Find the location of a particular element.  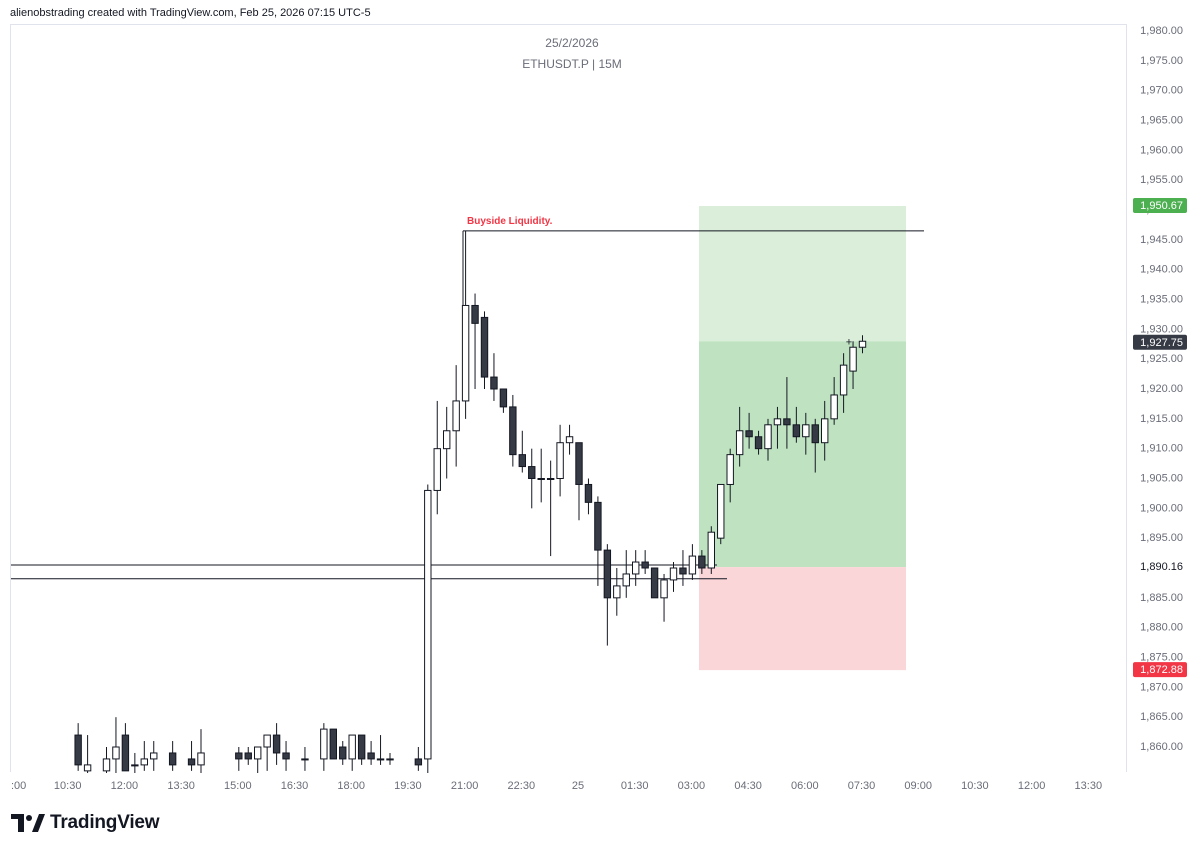

position-zones is located at coordinates (802, 438).